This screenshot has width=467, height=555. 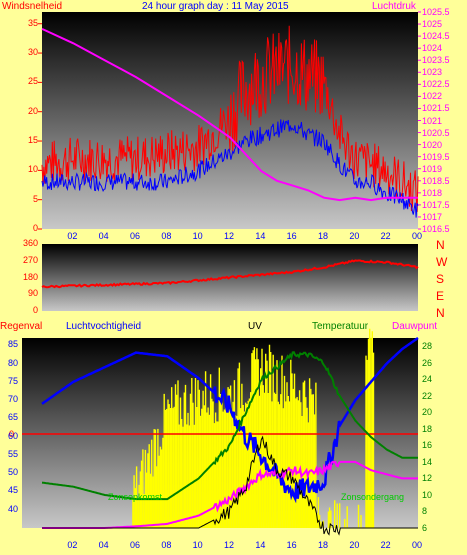 I want to click on compass-W-1: W, so click(x=442, y=262).